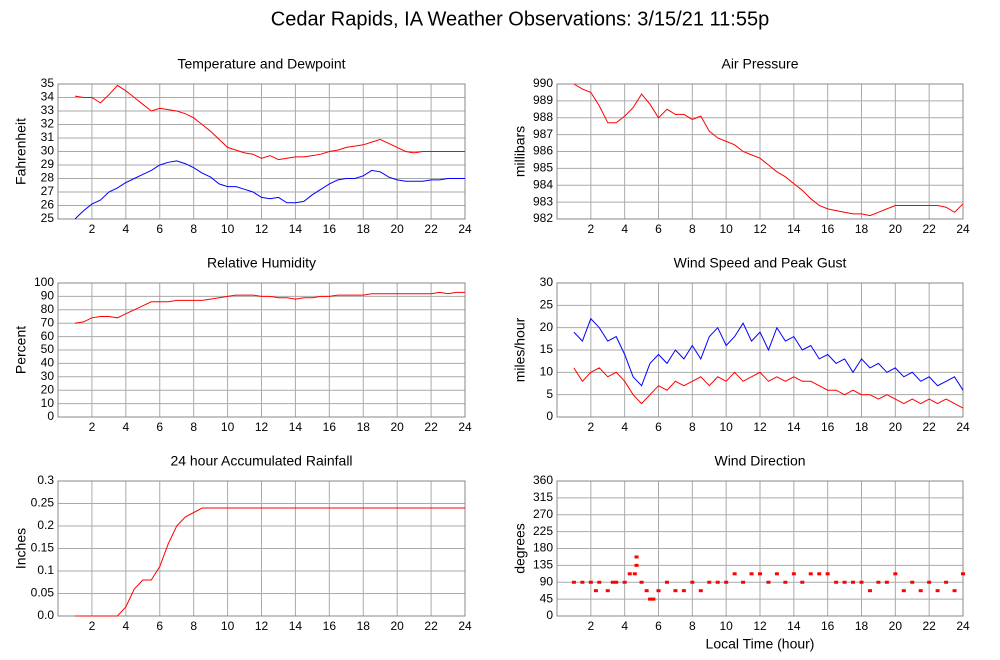 The image size is (1000, 660). Describe the element at coordinates (759, 461) in the screenshot. I see `chart-title: Wind Direction` at that location.